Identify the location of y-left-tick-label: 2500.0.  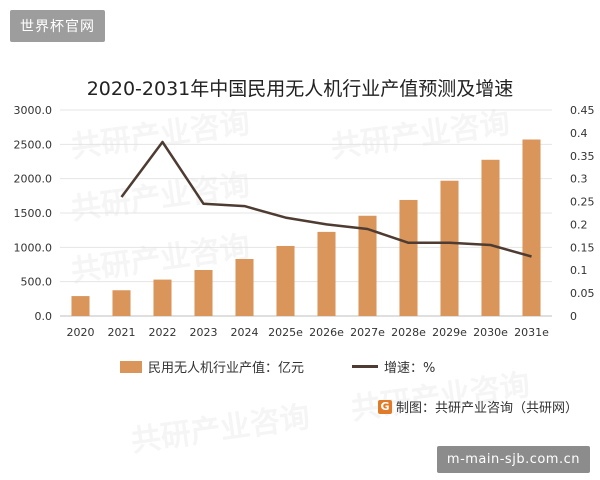
(33, 144).